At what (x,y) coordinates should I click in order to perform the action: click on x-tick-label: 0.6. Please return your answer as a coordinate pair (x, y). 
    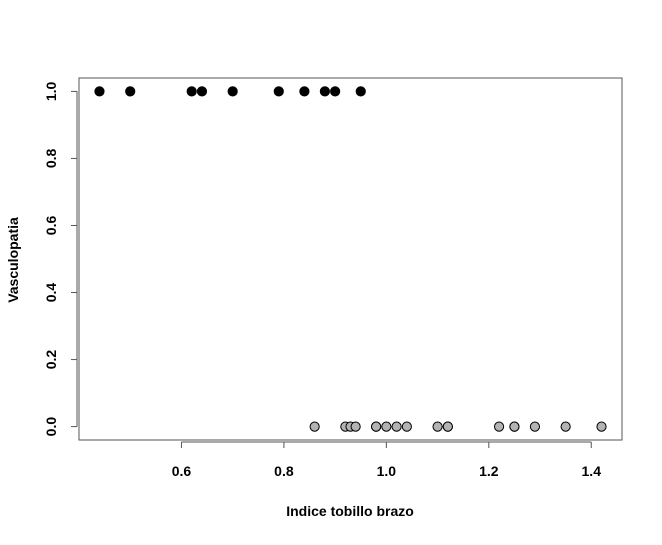
    Looking at the image, I should click on (182, 471).